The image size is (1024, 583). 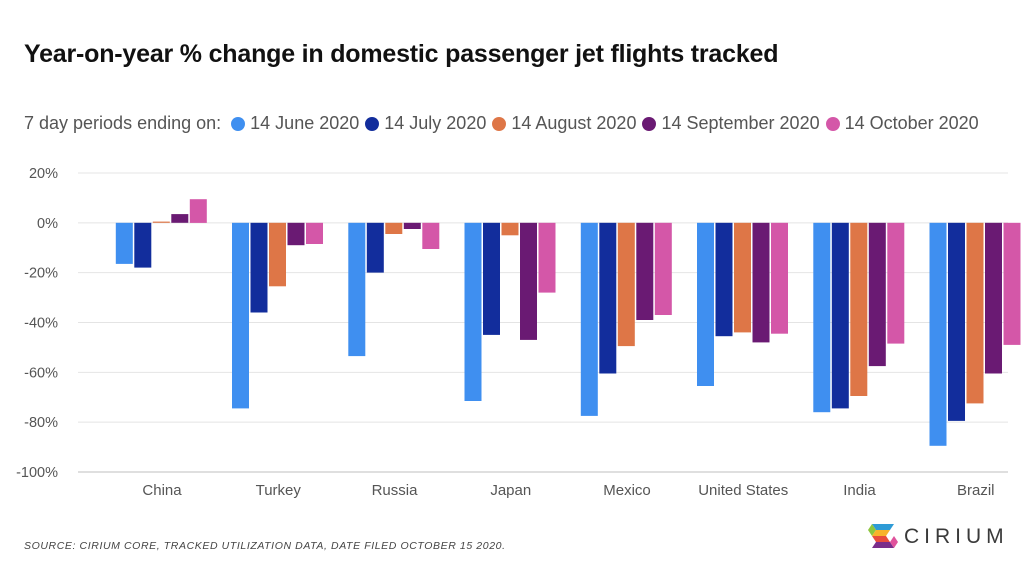 What do you see at coordinates (911, 123) in the screenshot?
I see `legend-label: 14 October 2020` at bounding box center [911, 123].